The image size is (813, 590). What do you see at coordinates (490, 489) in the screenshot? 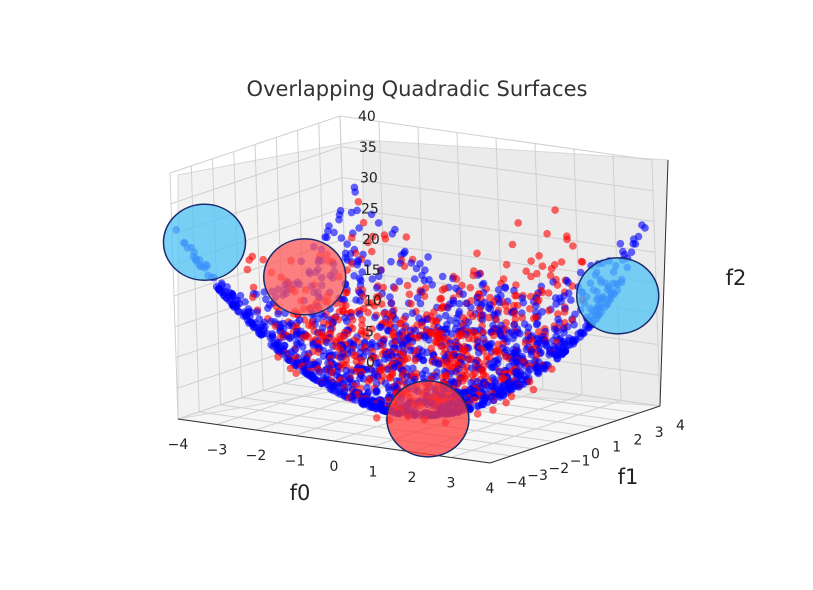
I see `x-tick-label: 4` at bounding box center [490, 489].